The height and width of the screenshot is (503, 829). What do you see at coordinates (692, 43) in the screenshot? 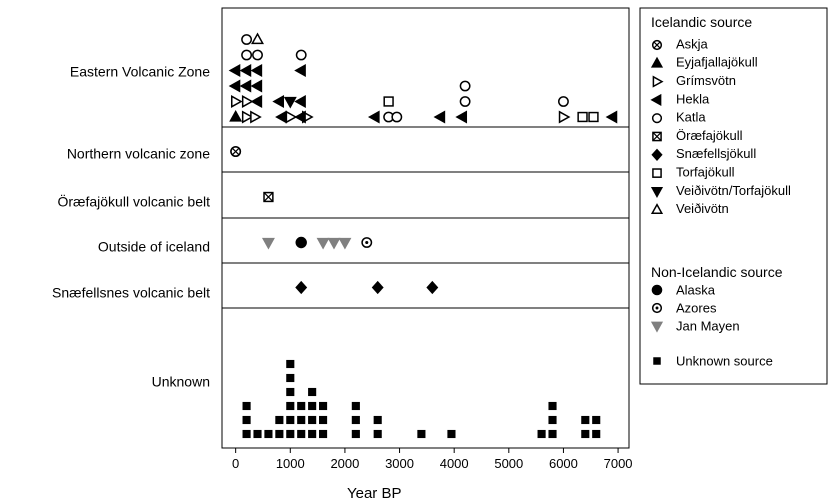
I see `legend-item-askja: Askja` at bounding box center [692, 43].